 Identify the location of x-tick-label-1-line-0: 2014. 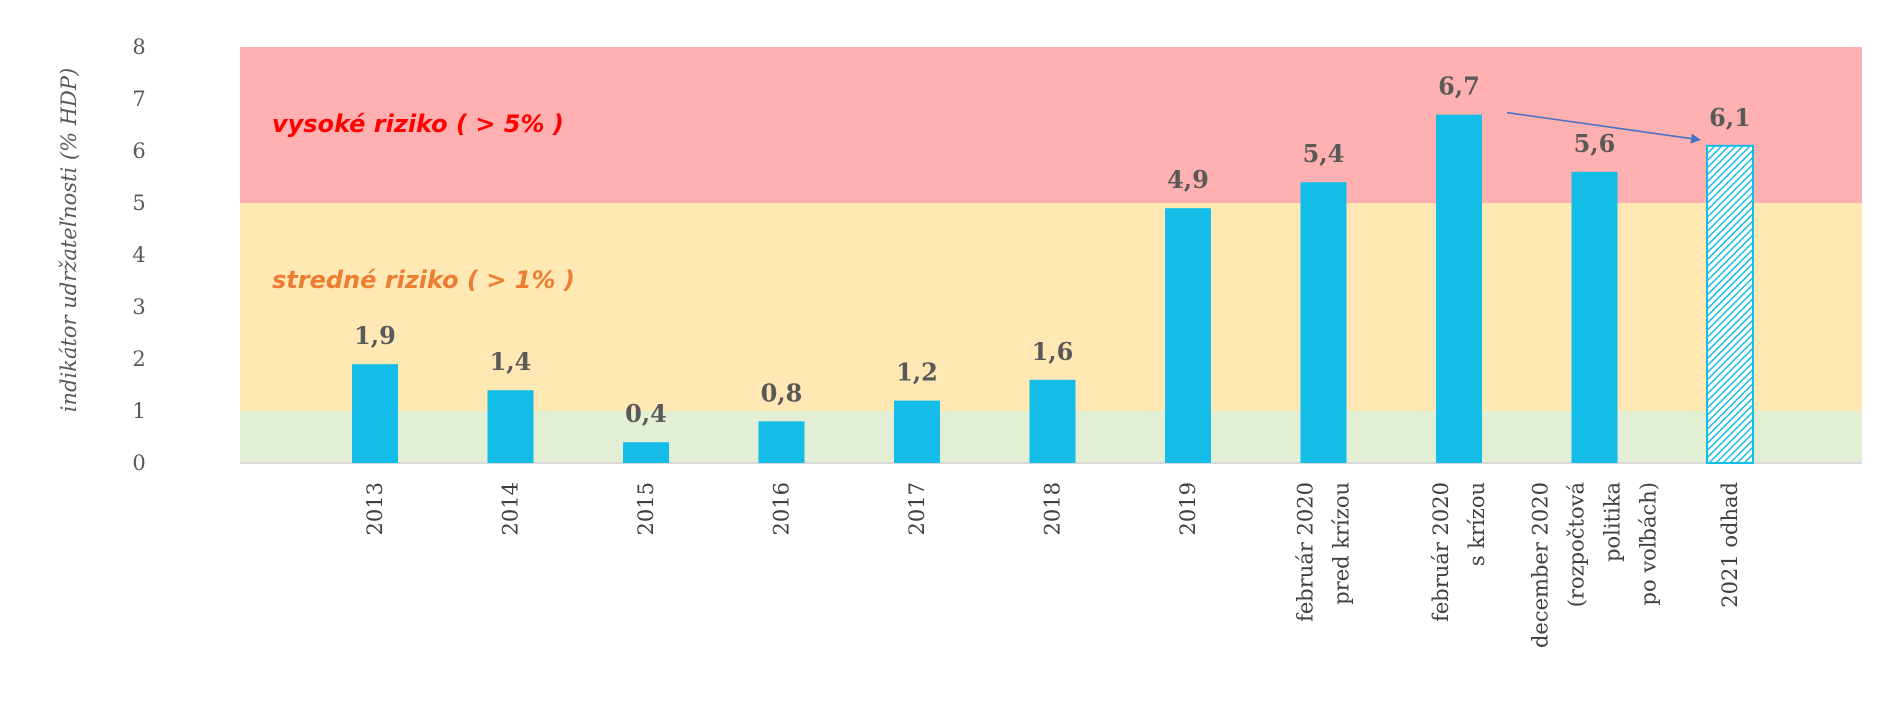
(511, 508).